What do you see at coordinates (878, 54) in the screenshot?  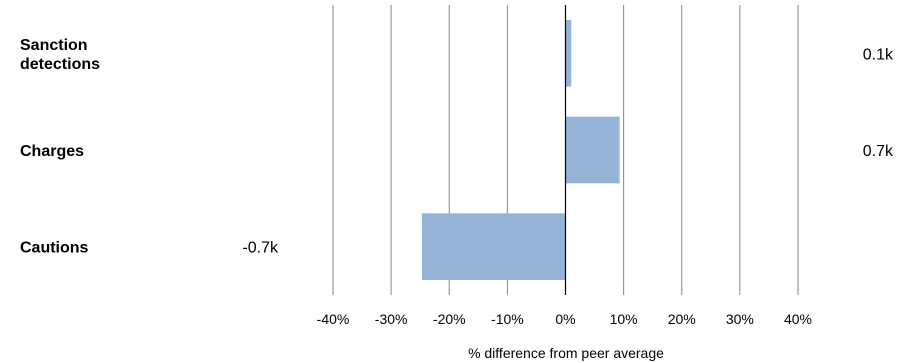 I see `value-label: 0.1k` at bounding box center [878, 54].